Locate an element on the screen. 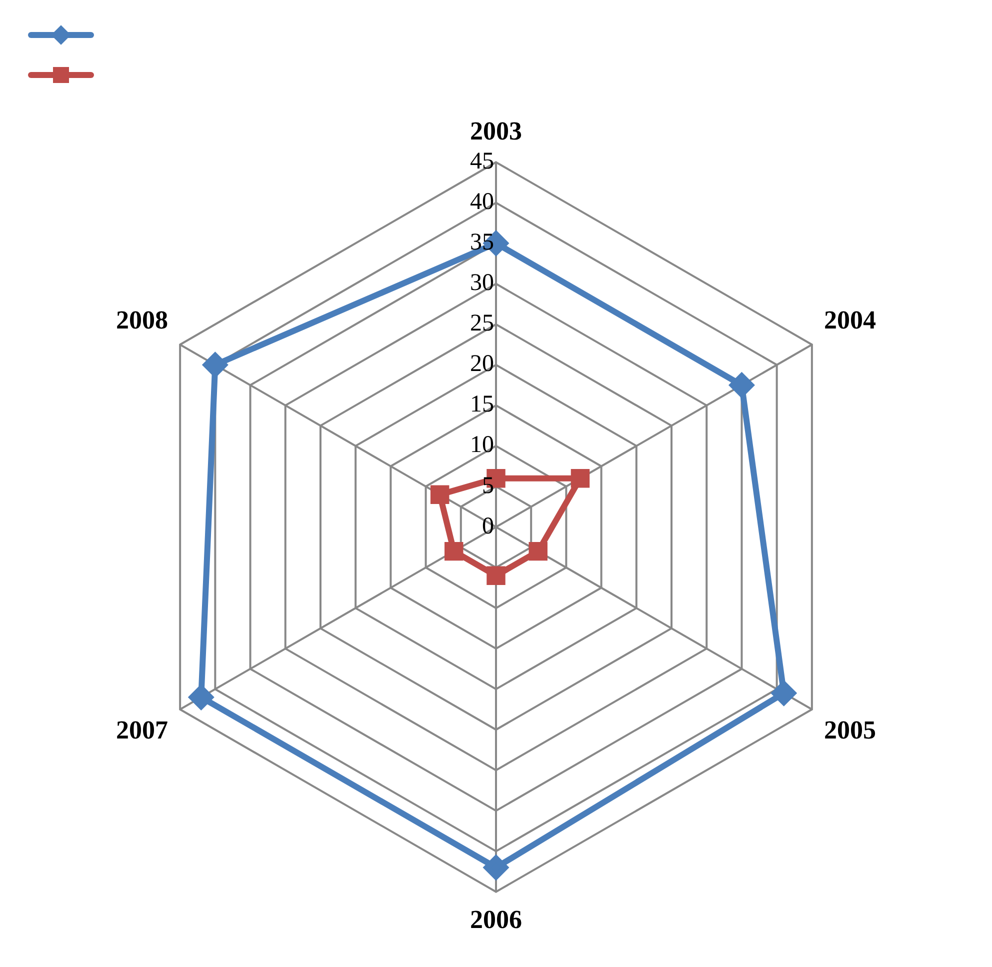 The height and width of the screenshot is (967, 992). y-tick-label: 40 is located at coordinates (482, 202).